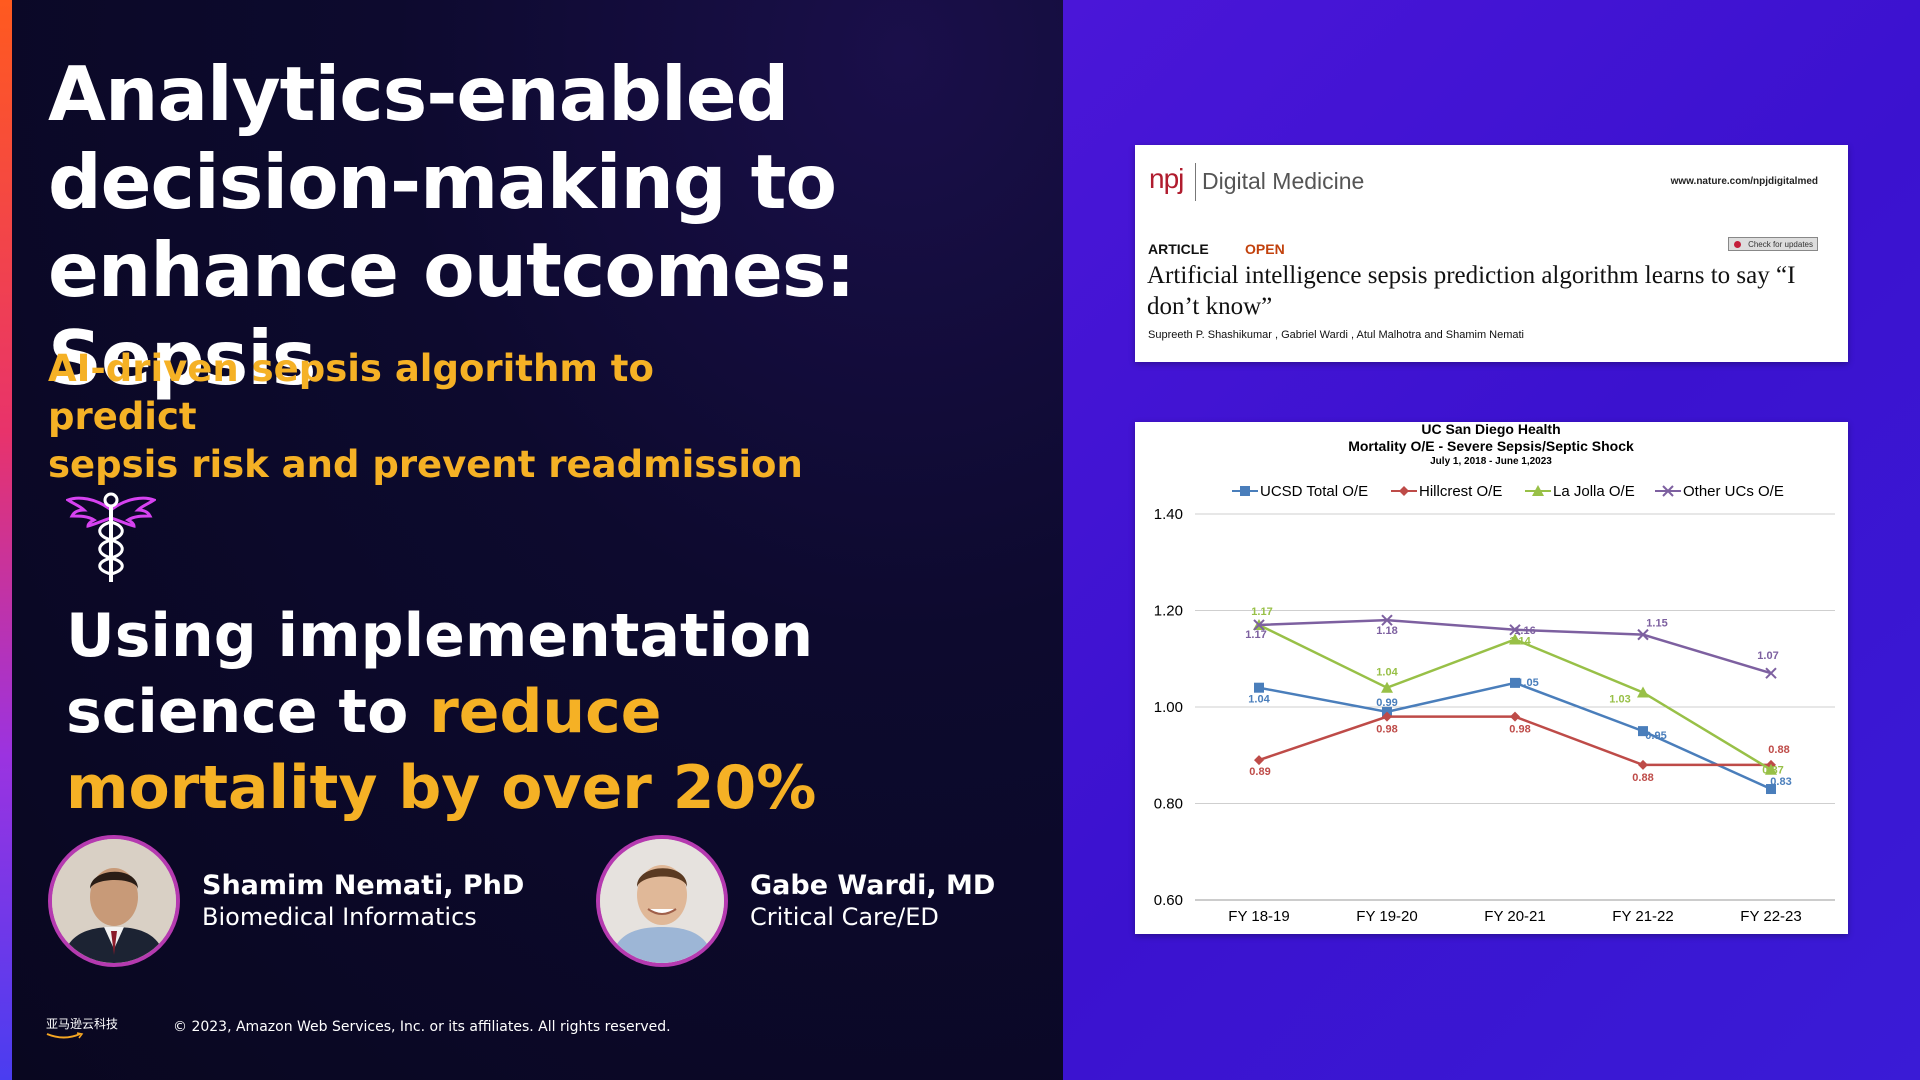 The image size is (1920, 1080). I want to click on subtitle-line: sepsis risk and prevent readmission, so click(425, 464).